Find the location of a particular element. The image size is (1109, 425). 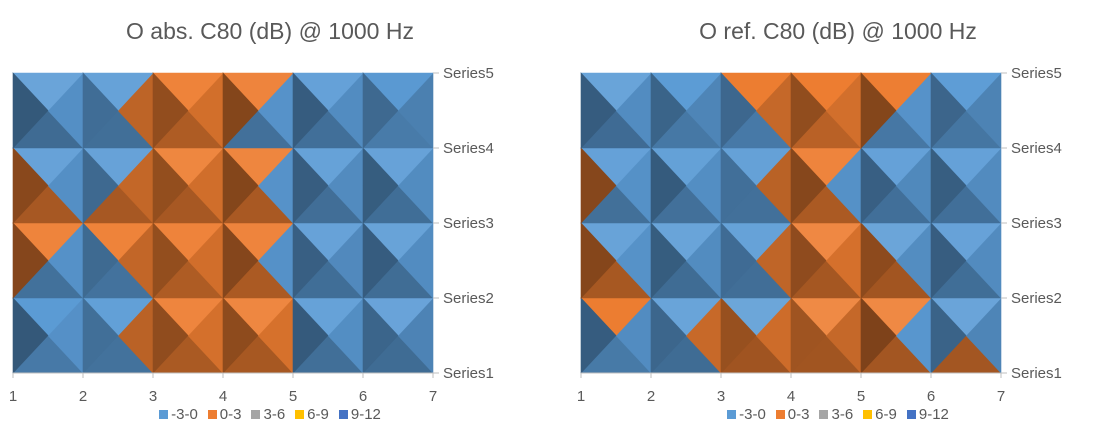

chart-title: O ref. C80 (dB) @ 1000 Hz is located at coordinates (838, 31).